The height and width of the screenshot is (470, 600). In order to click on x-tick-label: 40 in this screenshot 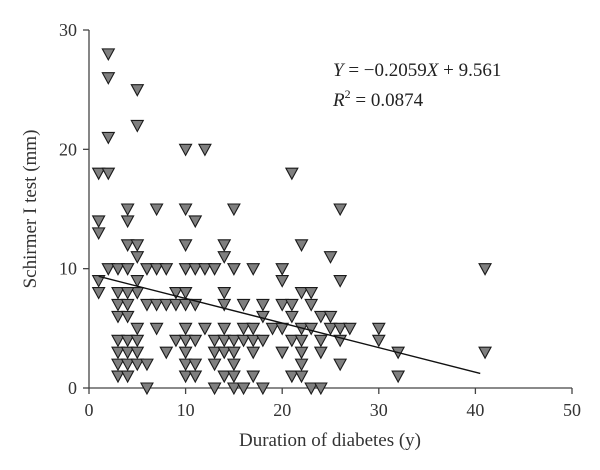, I will do `click(475, 410)`.